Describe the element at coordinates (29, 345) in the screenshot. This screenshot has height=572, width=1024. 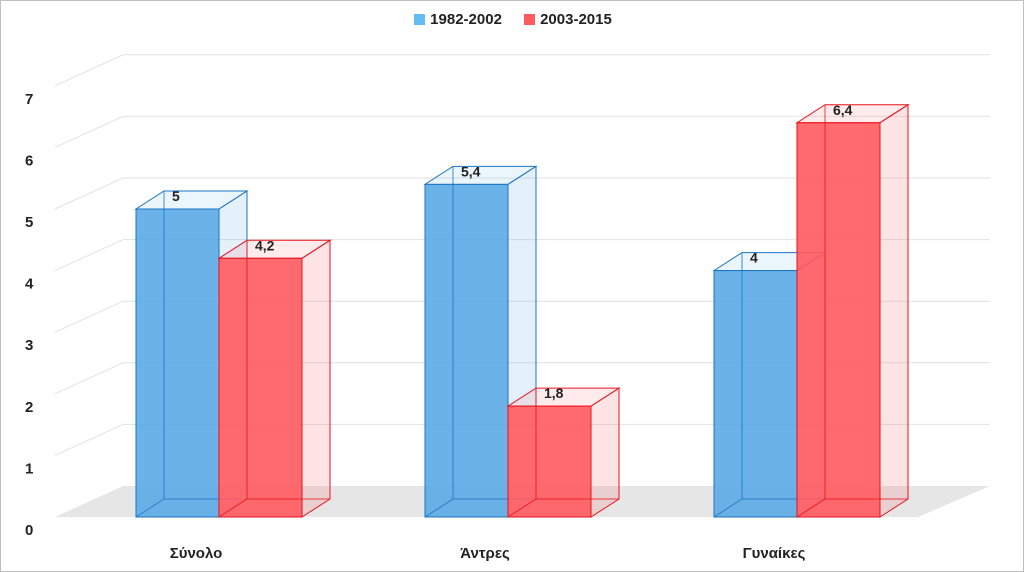
I see `y-tick-label: 3` at that location.